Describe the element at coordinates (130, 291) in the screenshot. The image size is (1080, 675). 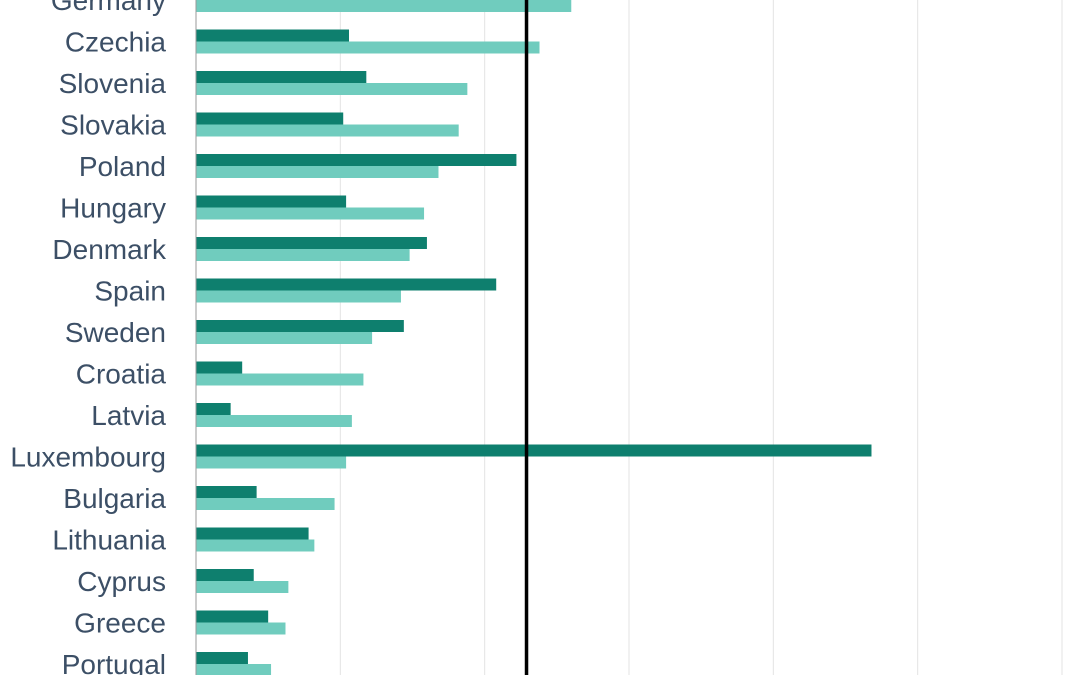
I see `category-label: Spain` at that location.